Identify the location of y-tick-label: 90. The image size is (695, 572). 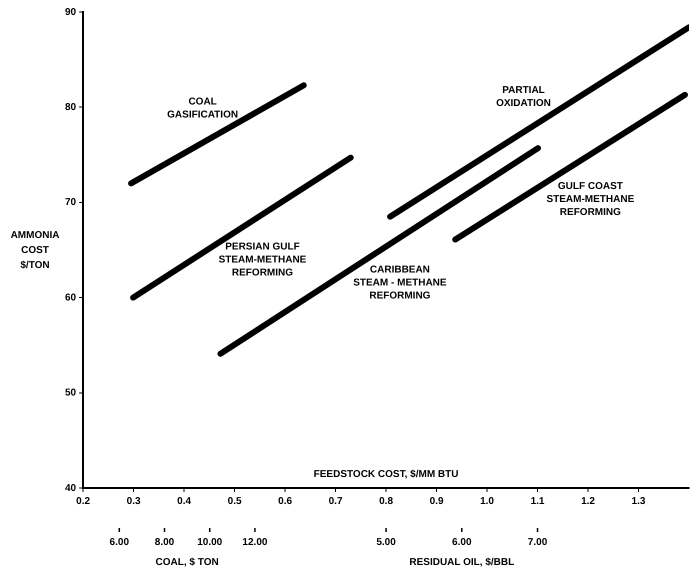
(71, 12).